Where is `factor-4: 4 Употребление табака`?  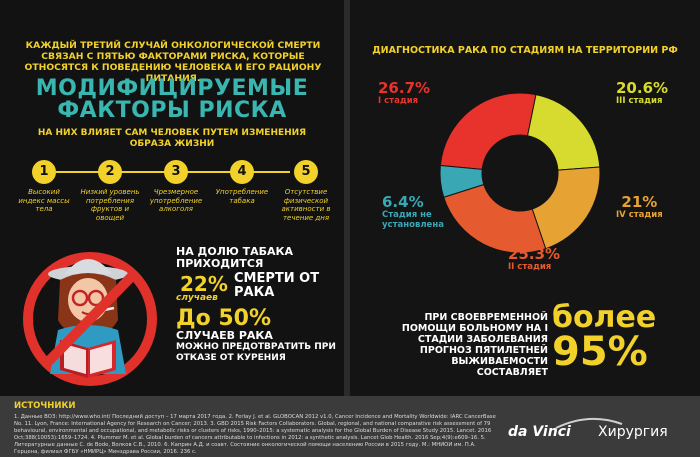
factor-4: 4 Употребление табака is located at coordinates (242, 182).